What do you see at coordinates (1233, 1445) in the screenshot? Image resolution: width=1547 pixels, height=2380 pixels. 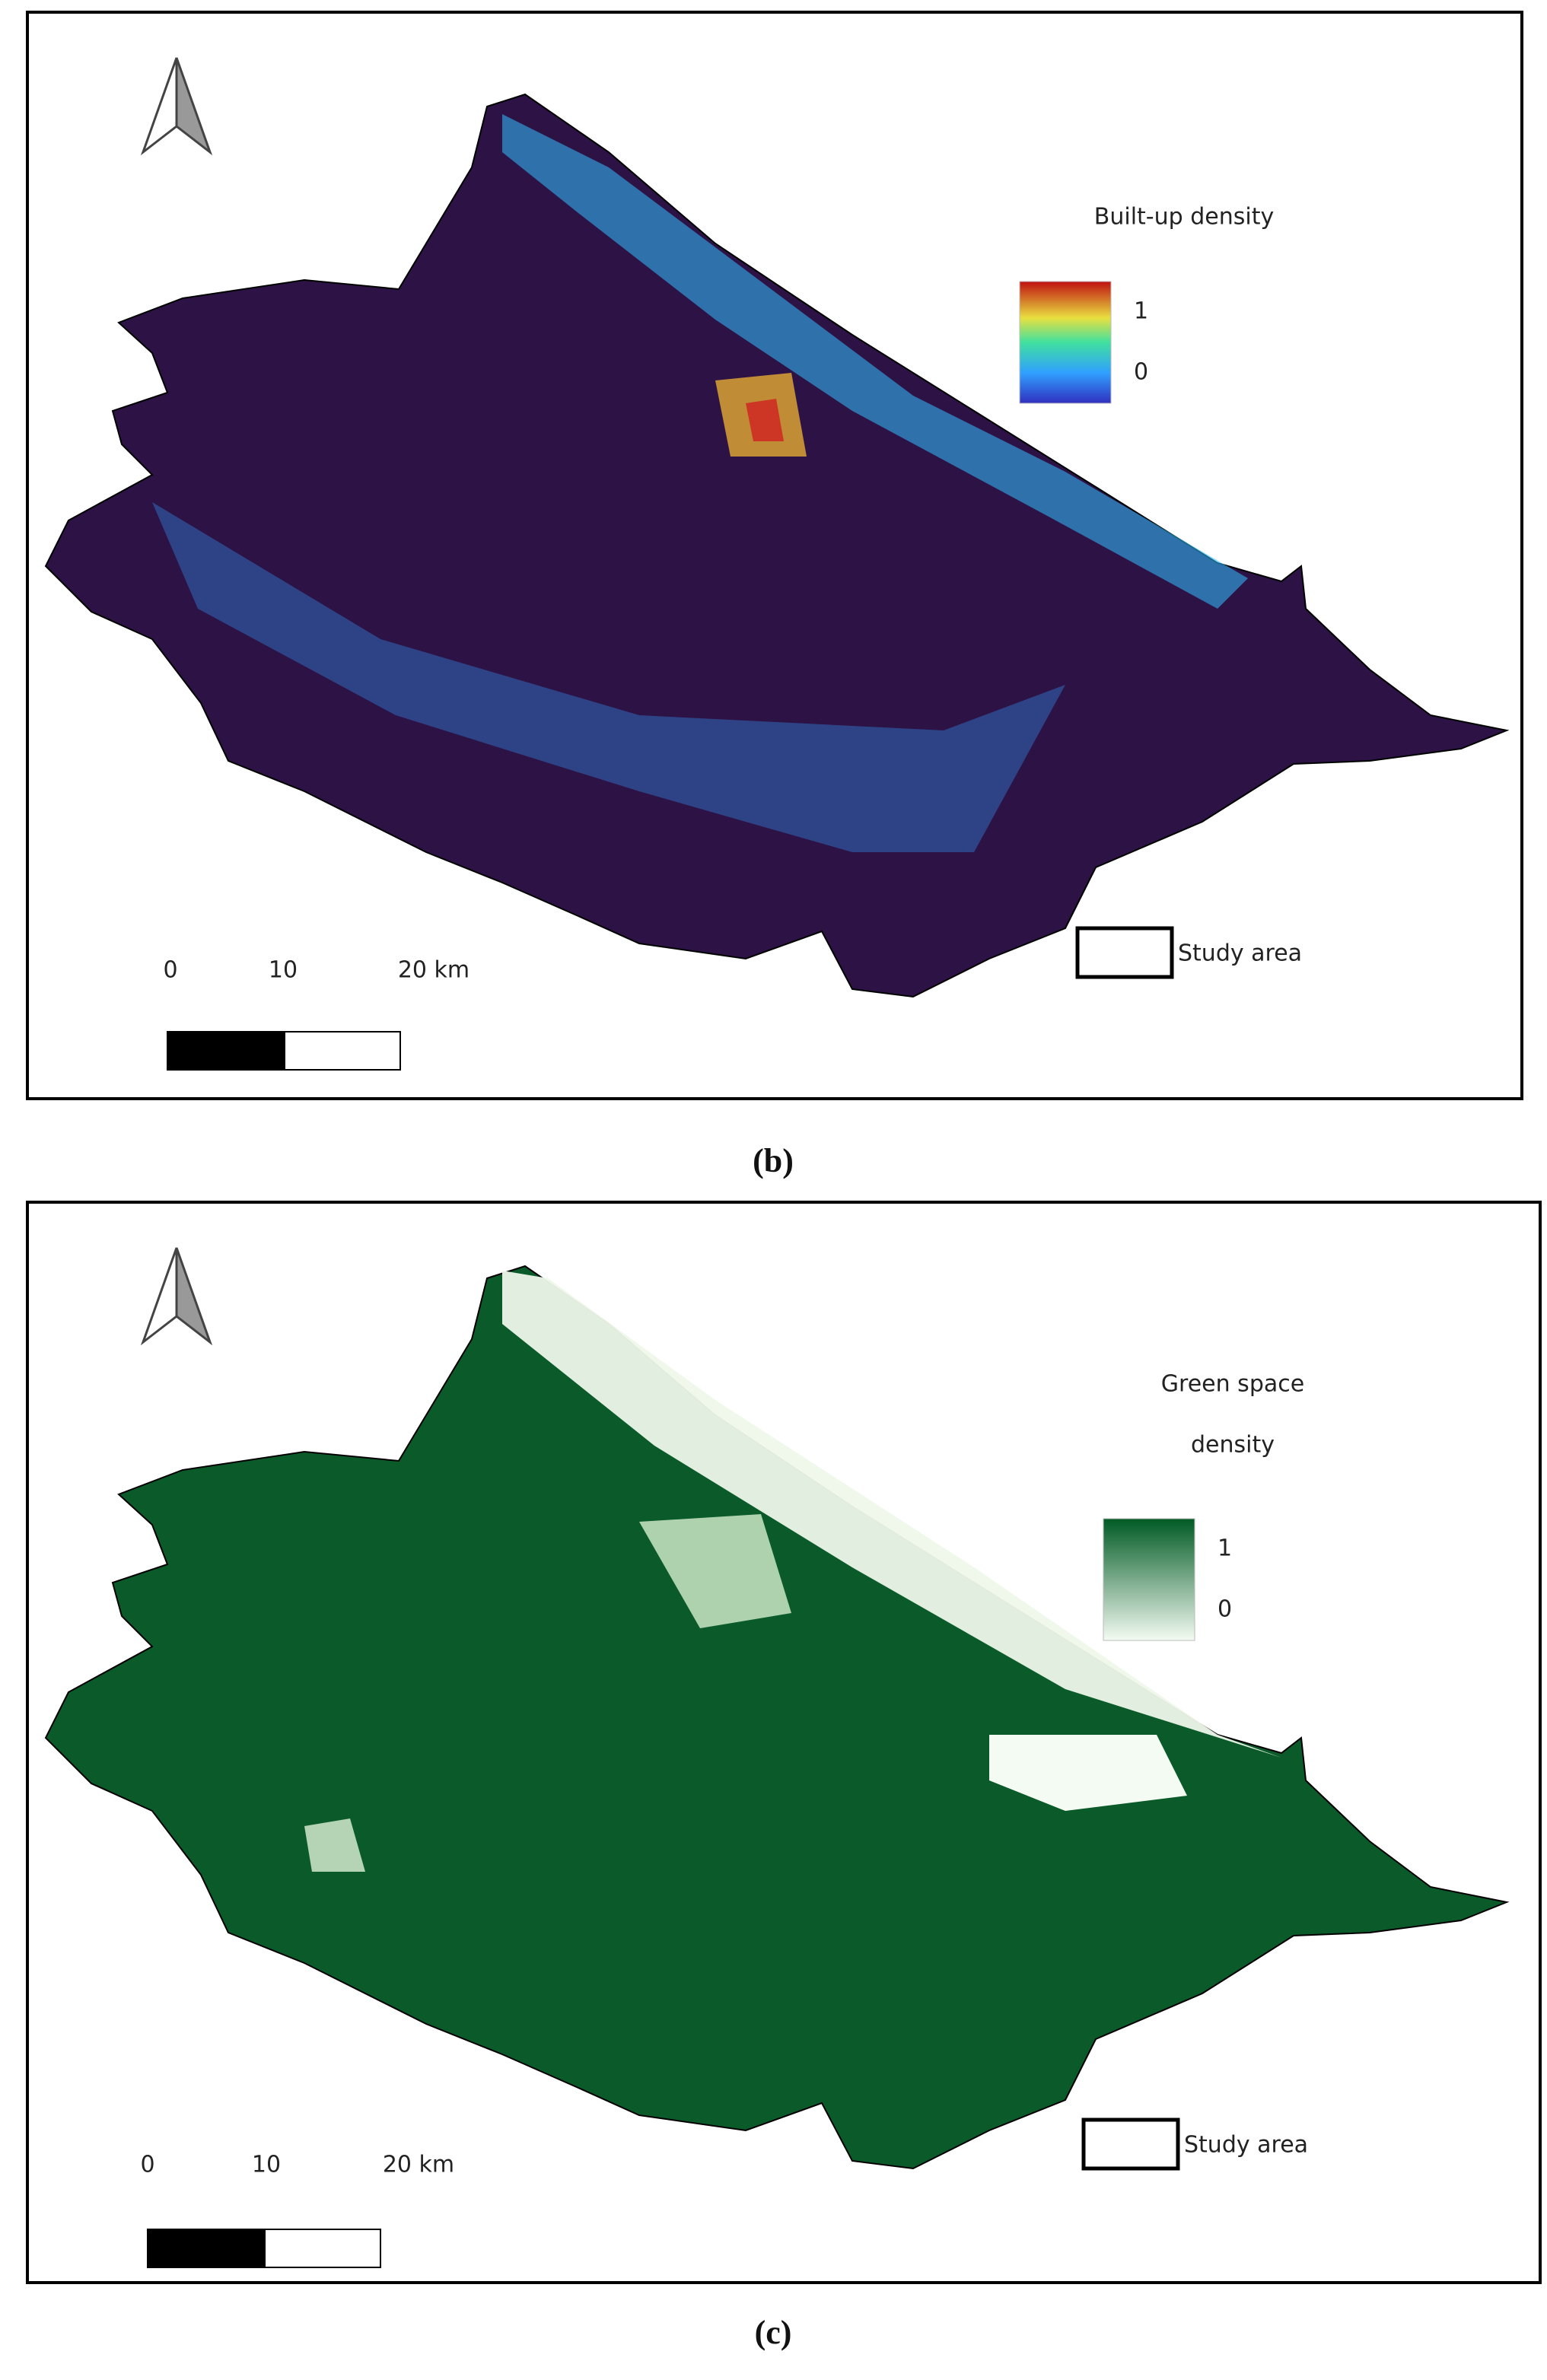 I see `legend-title: density` at bounding box center [1233, 1445].